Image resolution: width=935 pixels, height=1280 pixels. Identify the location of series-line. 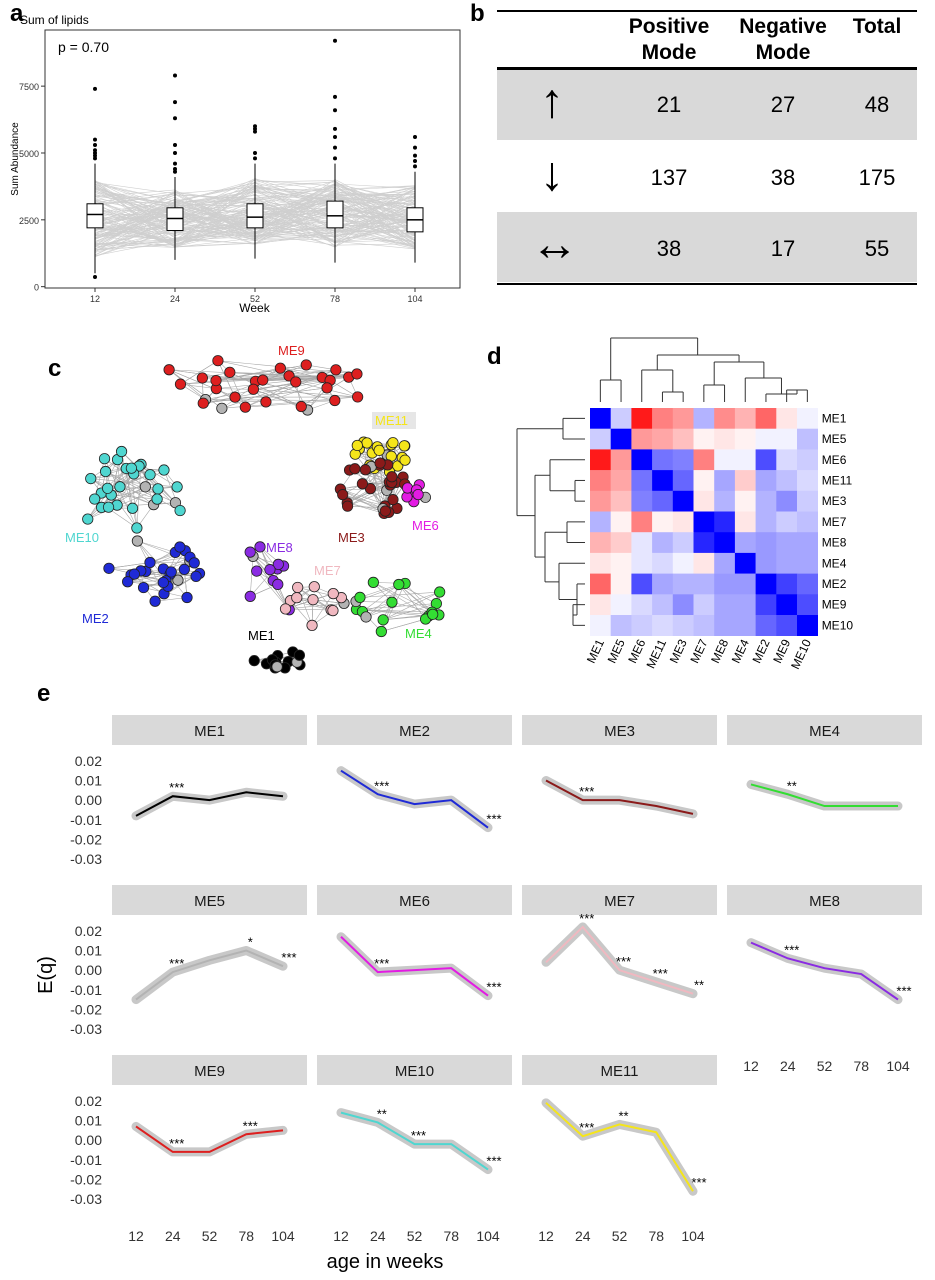
(824, 971).